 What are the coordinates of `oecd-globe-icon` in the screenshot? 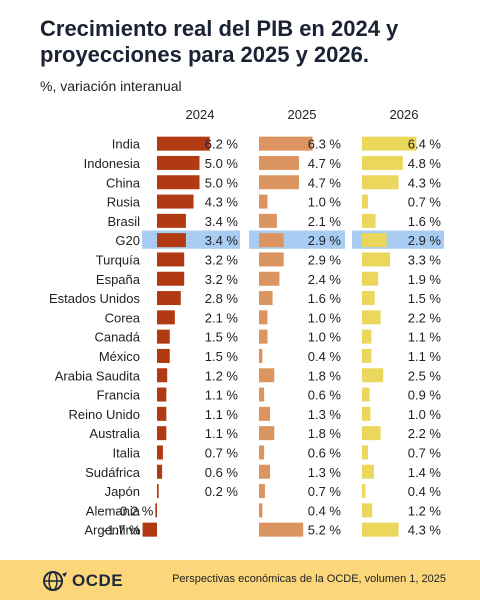 It's located at (55, 581).